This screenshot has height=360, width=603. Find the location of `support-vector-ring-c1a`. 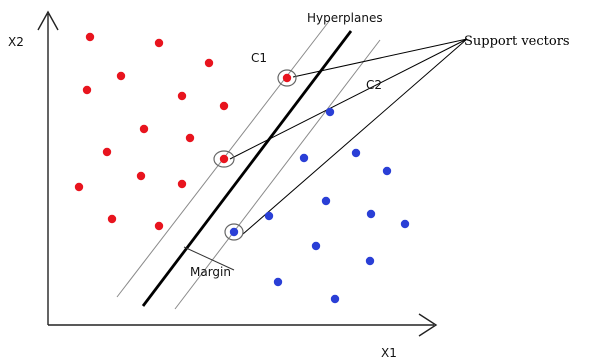

support-vector-ring-c1a is located at coordinates (287, 78).